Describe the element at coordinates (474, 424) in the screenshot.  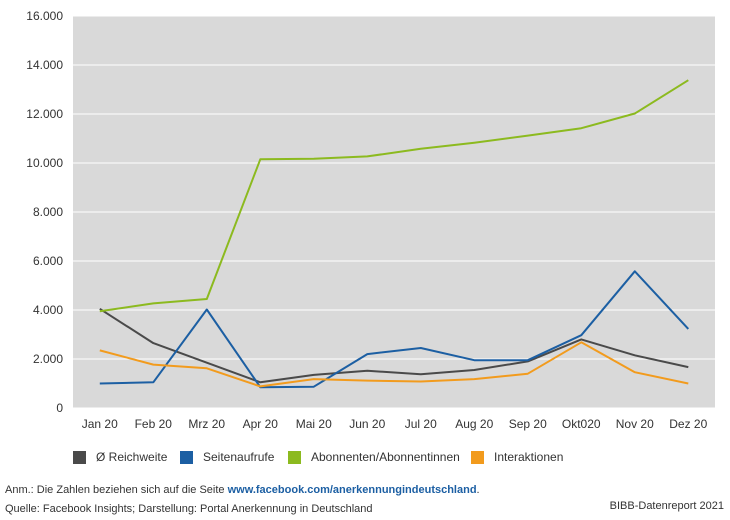
I see `x-tick-label: Aug 20` at that location.